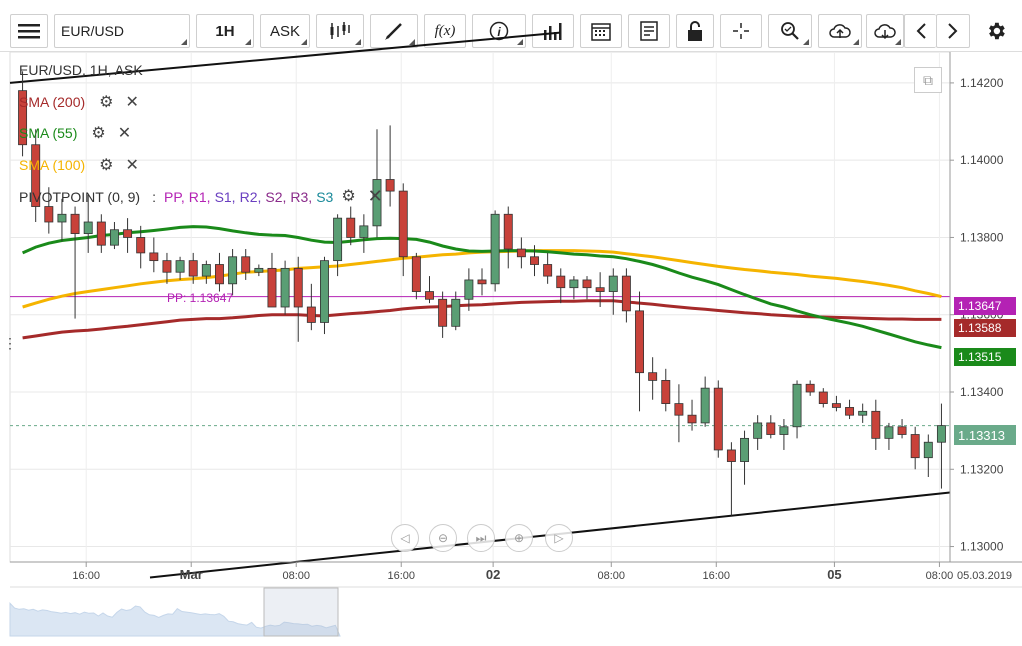 The height and width of the screenshot is (646, 1022). Describe the element at coordinates (285, 31) in the screenshot. I see `price-type-selector: ASK` at that location.